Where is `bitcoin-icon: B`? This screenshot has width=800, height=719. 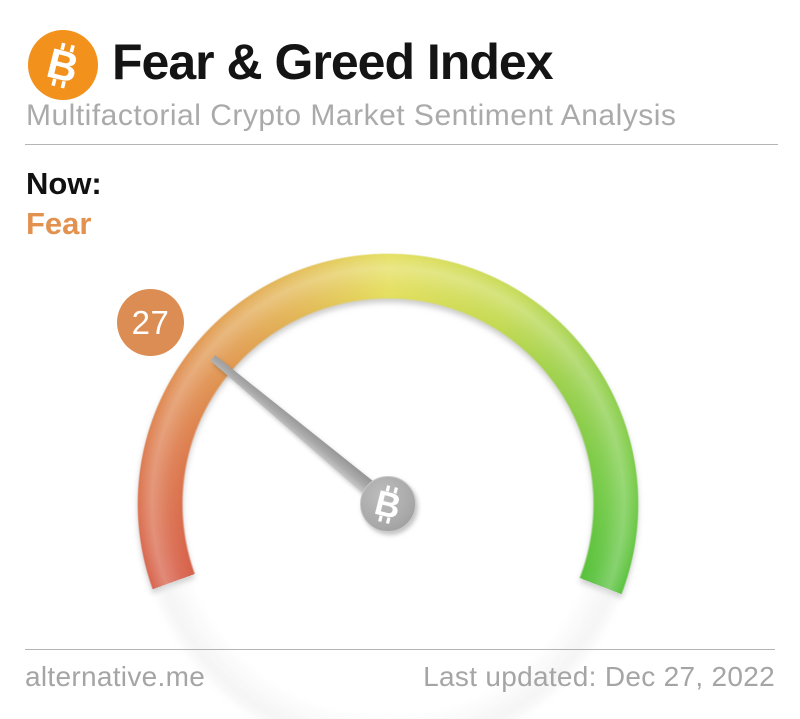
bitcoin-icon: B is located at coordinates (63, 65).